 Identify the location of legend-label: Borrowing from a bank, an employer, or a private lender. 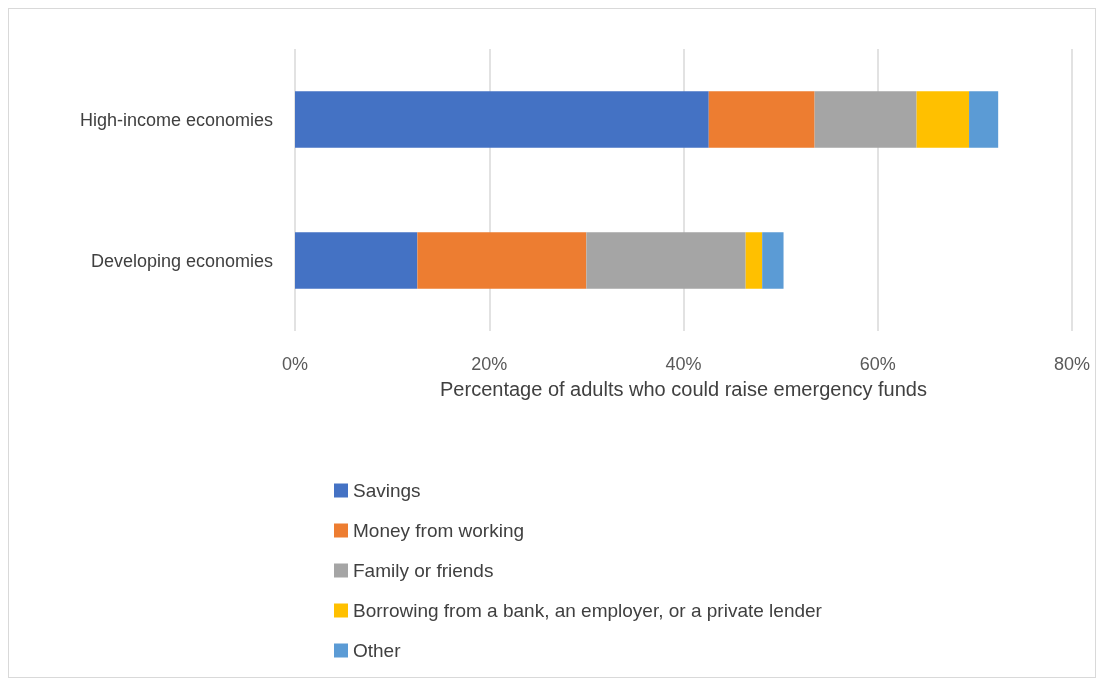
(588, 610).